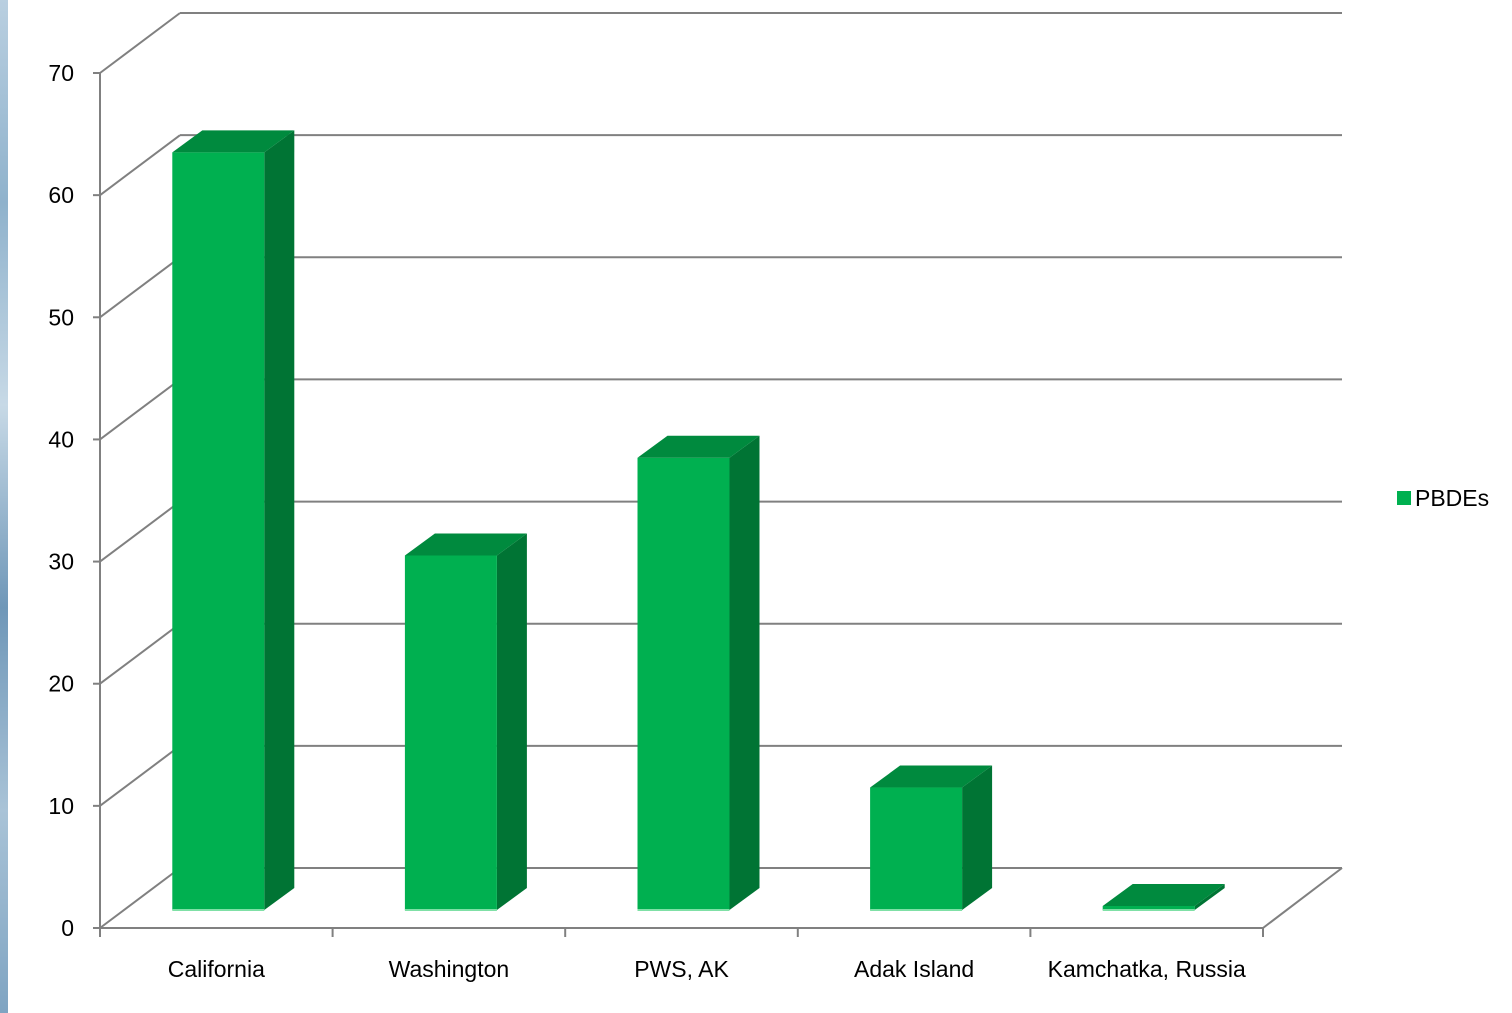 This screenshot has height=1013, width=1512. I want to click on legend: PBDEs, so click(1443, 498).